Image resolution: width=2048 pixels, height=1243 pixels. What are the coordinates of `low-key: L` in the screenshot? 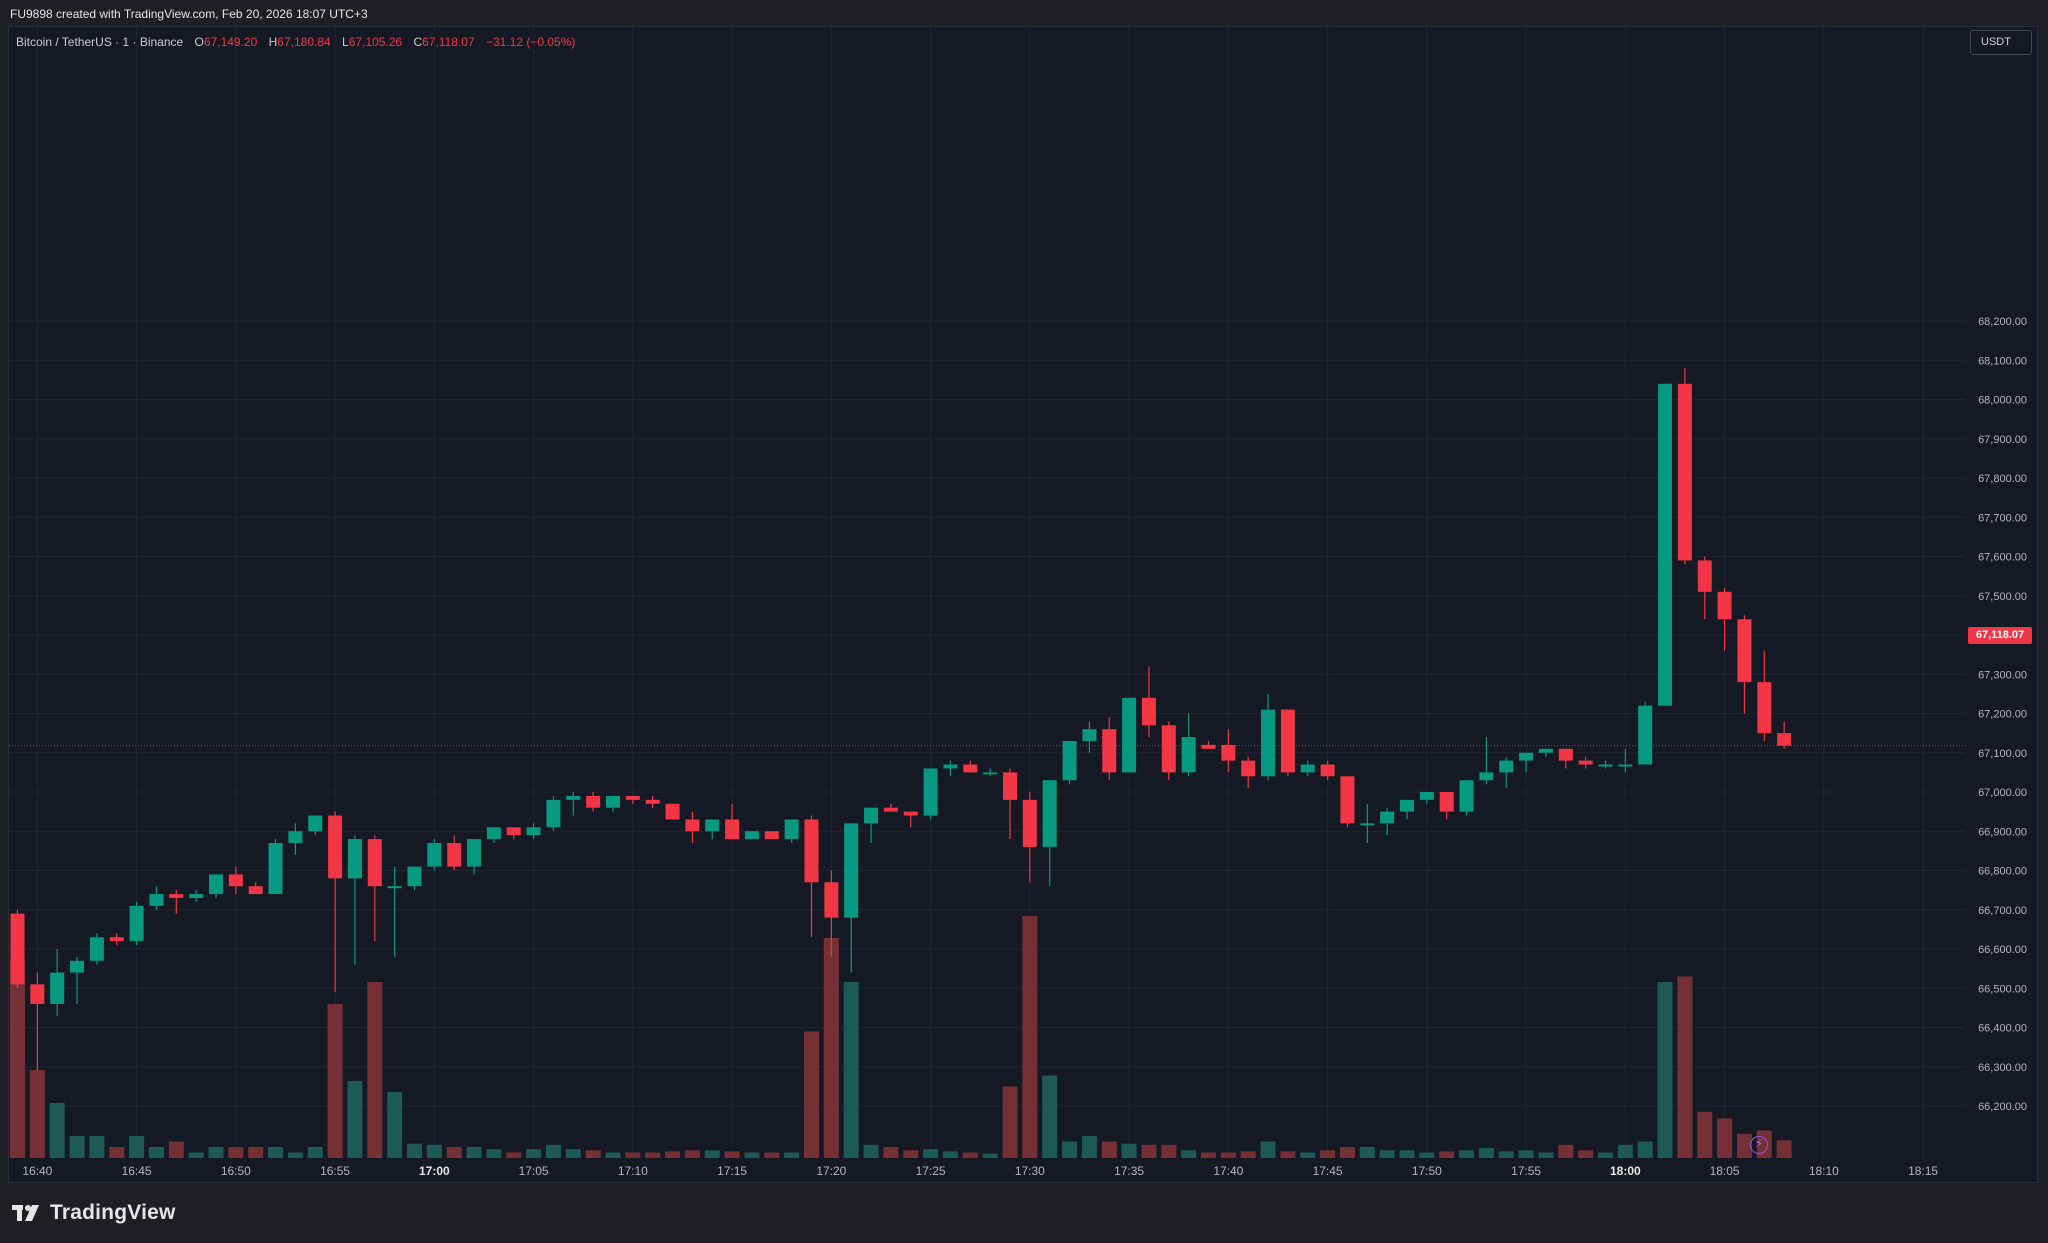 It's located at (345, 42).